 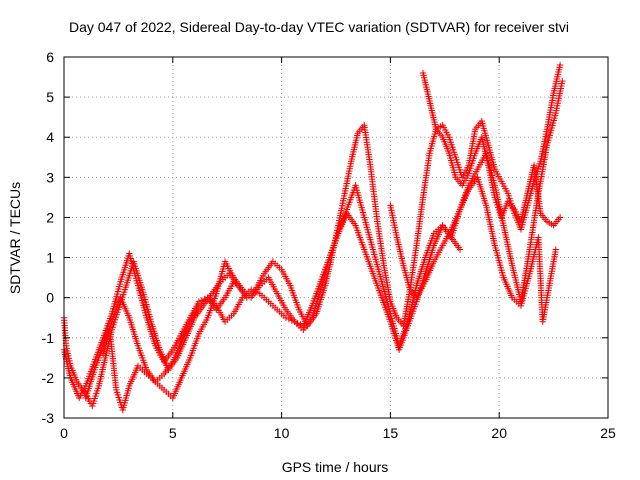 I want to click on x-axis-label: GPS time / hours, so click(x=335, y=467).